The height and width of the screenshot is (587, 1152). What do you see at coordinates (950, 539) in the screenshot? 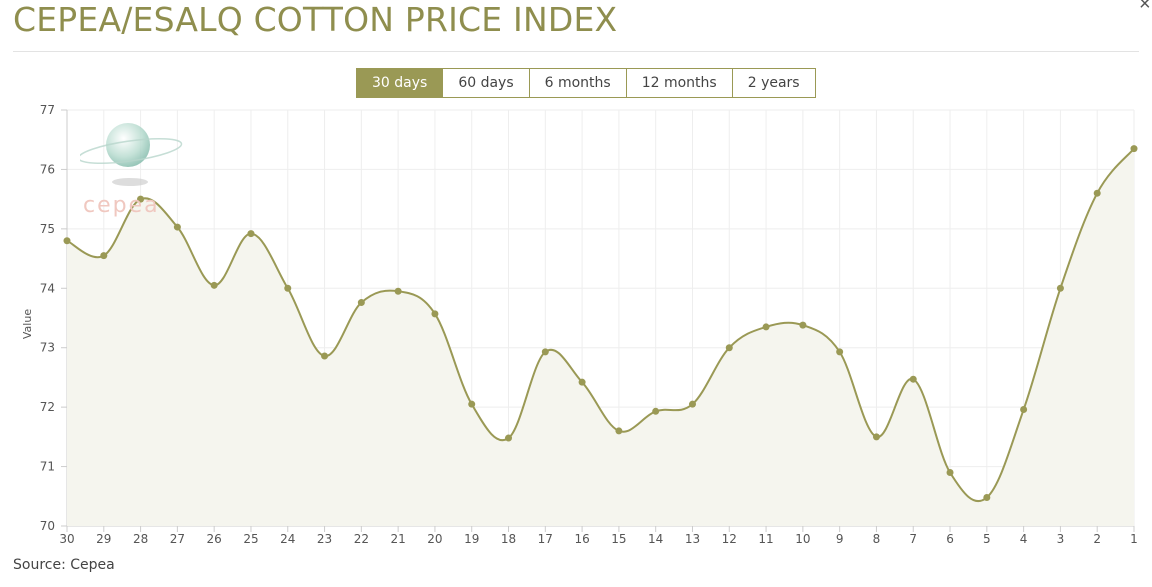
I see `x-tick-label: 6` at bounding box center [950, 539].